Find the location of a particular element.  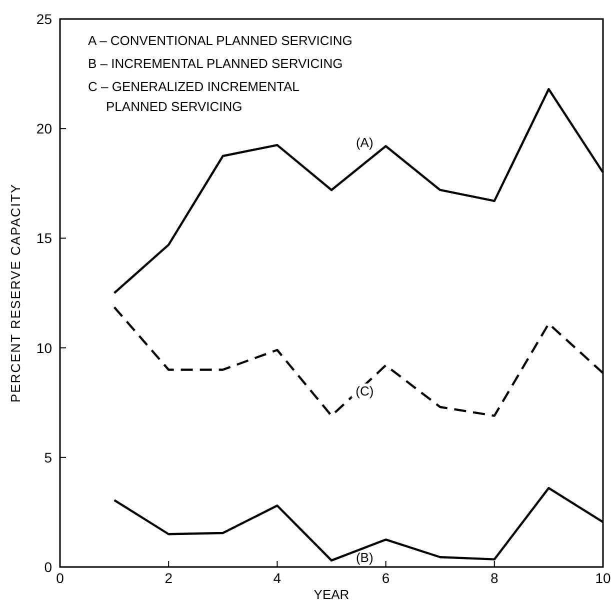

y-tick-label: 20 is located at coordinates (44, 128).